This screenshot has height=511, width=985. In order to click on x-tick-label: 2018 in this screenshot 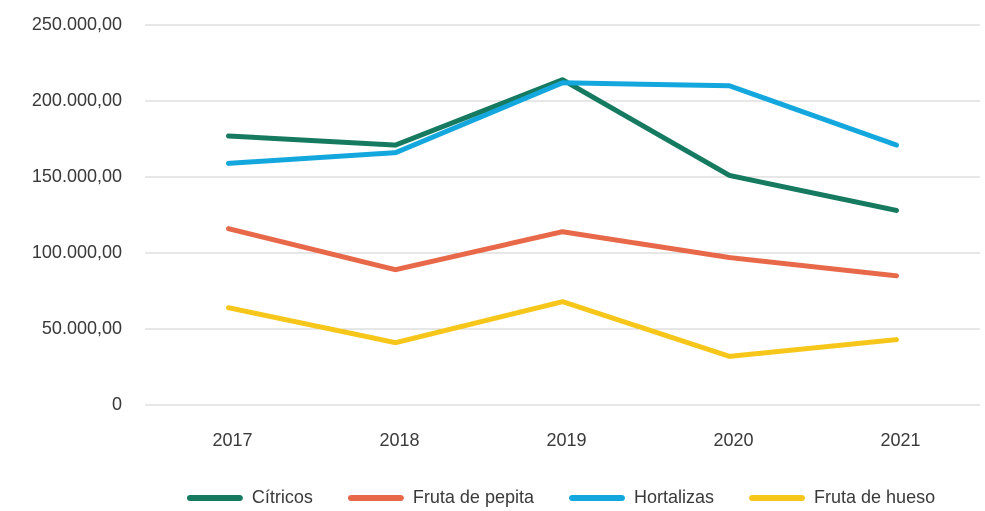, I will do `click(399, 440)`.